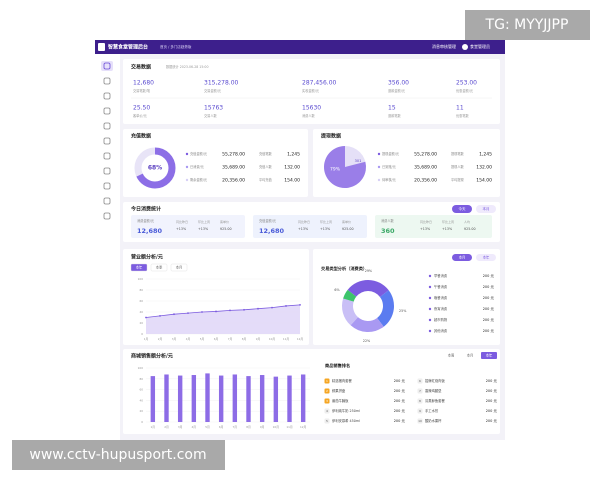  I want to click on box-item-label: 环比上周, so click(204, 221).